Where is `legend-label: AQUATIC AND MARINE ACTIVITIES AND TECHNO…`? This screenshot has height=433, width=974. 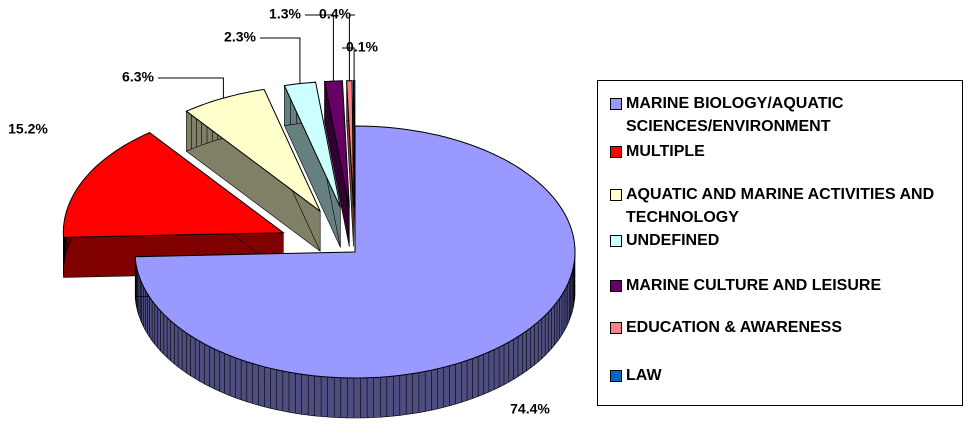 legend-label: AQUATIC AND MARINE ACTIVITIES AND TECHNO… is located at coordinates (780, 206).